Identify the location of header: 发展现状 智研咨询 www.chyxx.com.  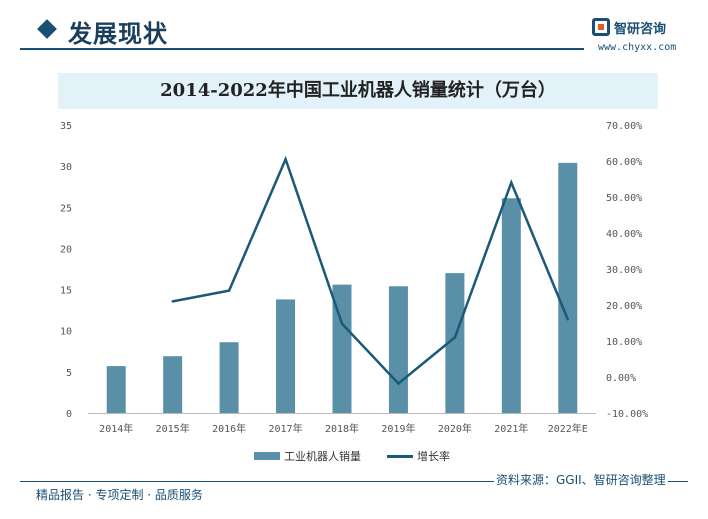
(354, 30).